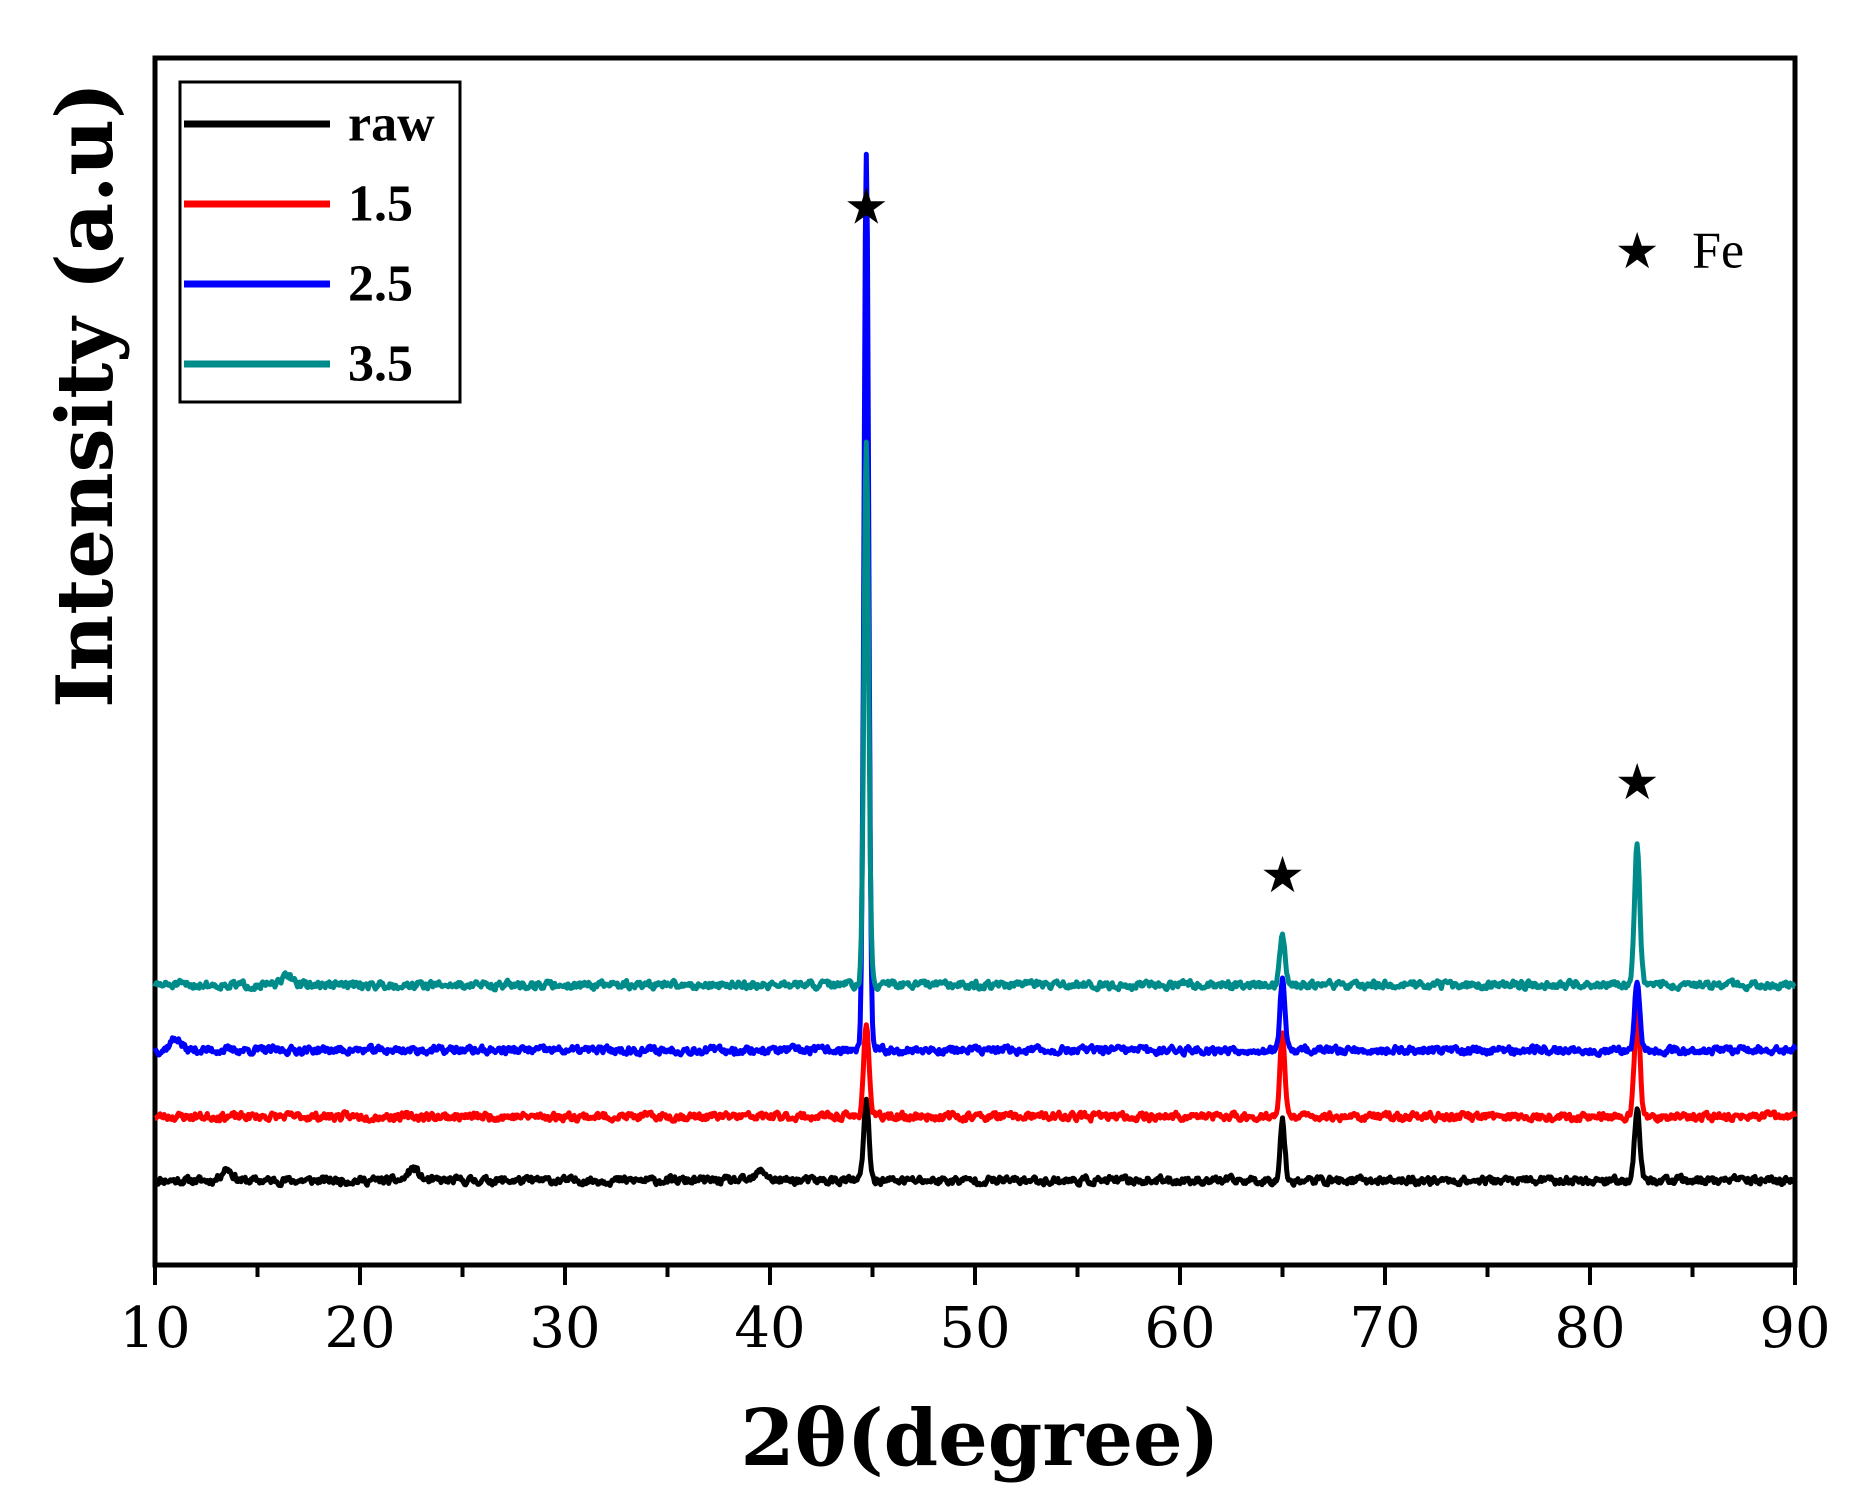 Image resolution: width=1859 pixels, height=1501 pixels. What do you see at coordinates (974, 1328) in the screenshot?
I see `x-tick-label: 50` at bounding box center [974, 1328].